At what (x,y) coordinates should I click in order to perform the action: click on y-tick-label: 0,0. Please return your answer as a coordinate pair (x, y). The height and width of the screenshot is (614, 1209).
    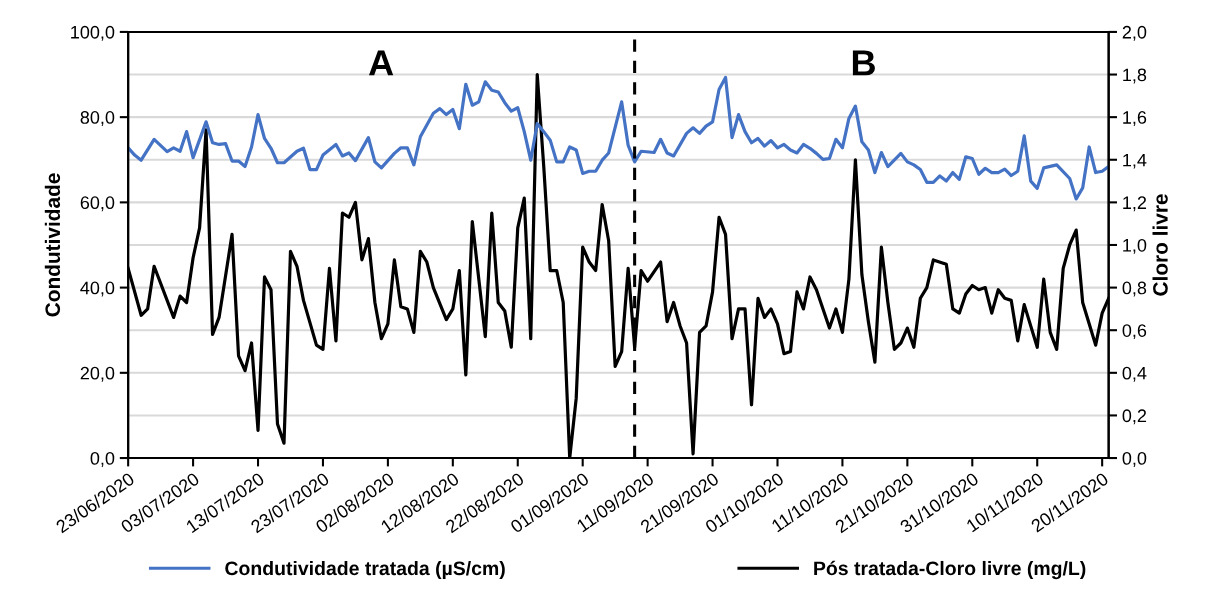
    Looking at the image, I should click on (102, 459).